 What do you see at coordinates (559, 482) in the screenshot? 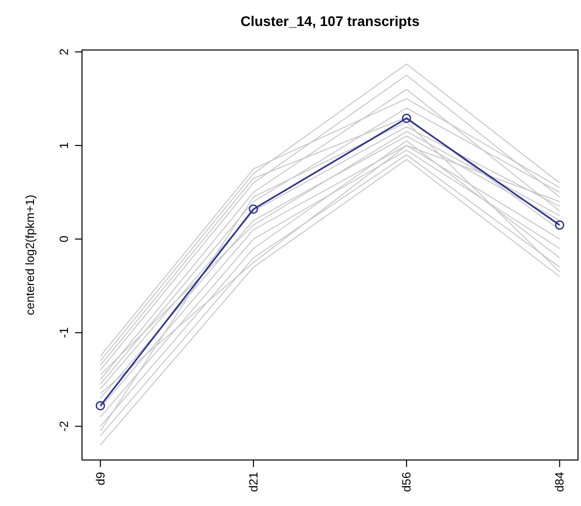
I see `x-tick-label: d84` at bounding box center [559, 482].